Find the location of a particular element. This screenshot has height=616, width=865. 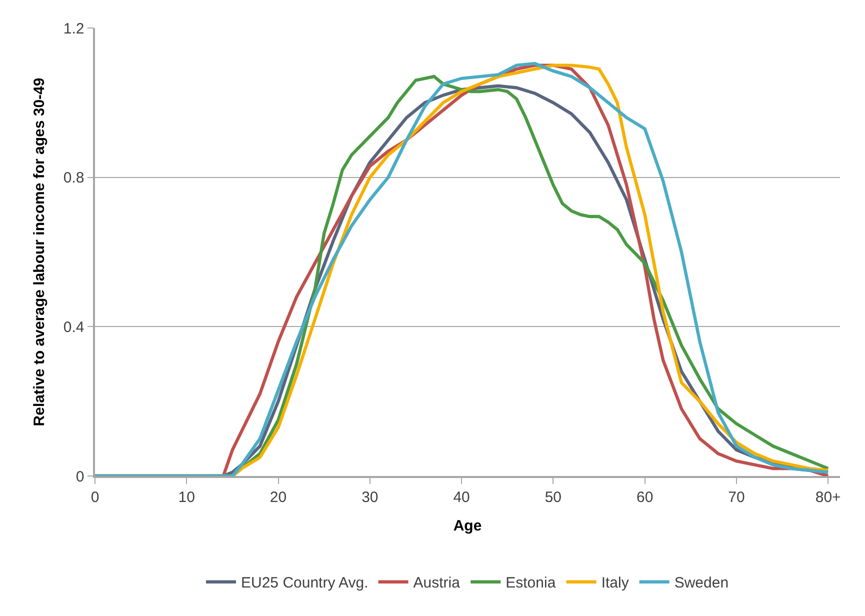

x-tick-label: 10 is located at coordinates (186, 497).